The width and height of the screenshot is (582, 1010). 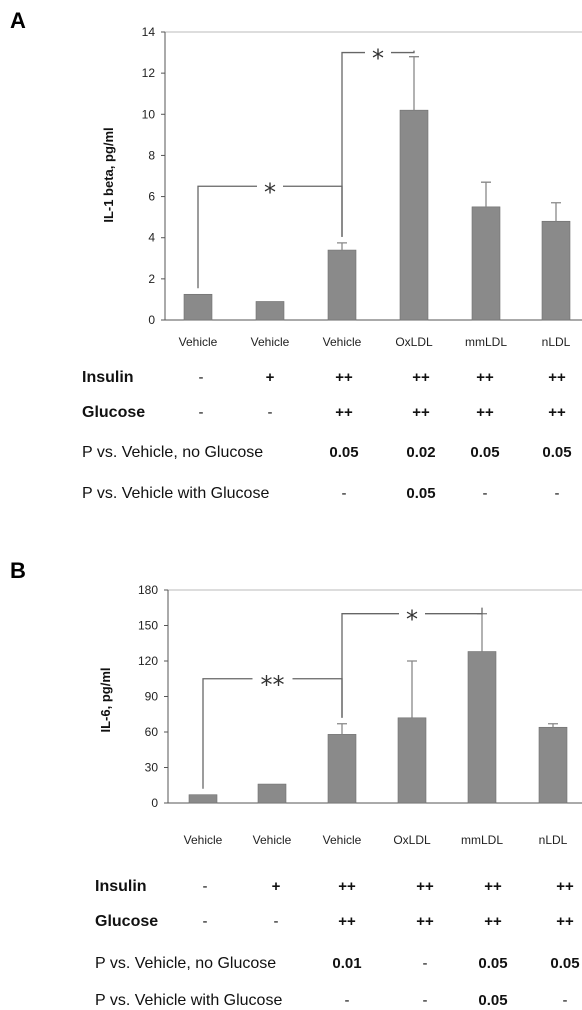 I want to click on panel-a-row-label: P vs. Vehicle with Glucose, so click(x=175, y=493).